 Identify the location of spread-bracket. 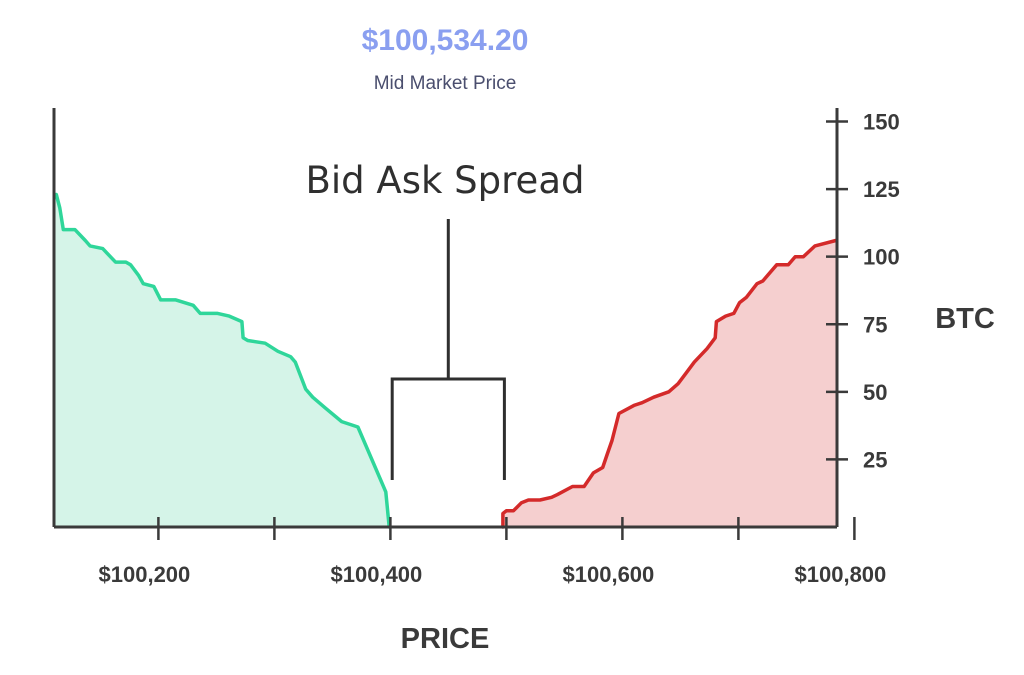
(448, 349).